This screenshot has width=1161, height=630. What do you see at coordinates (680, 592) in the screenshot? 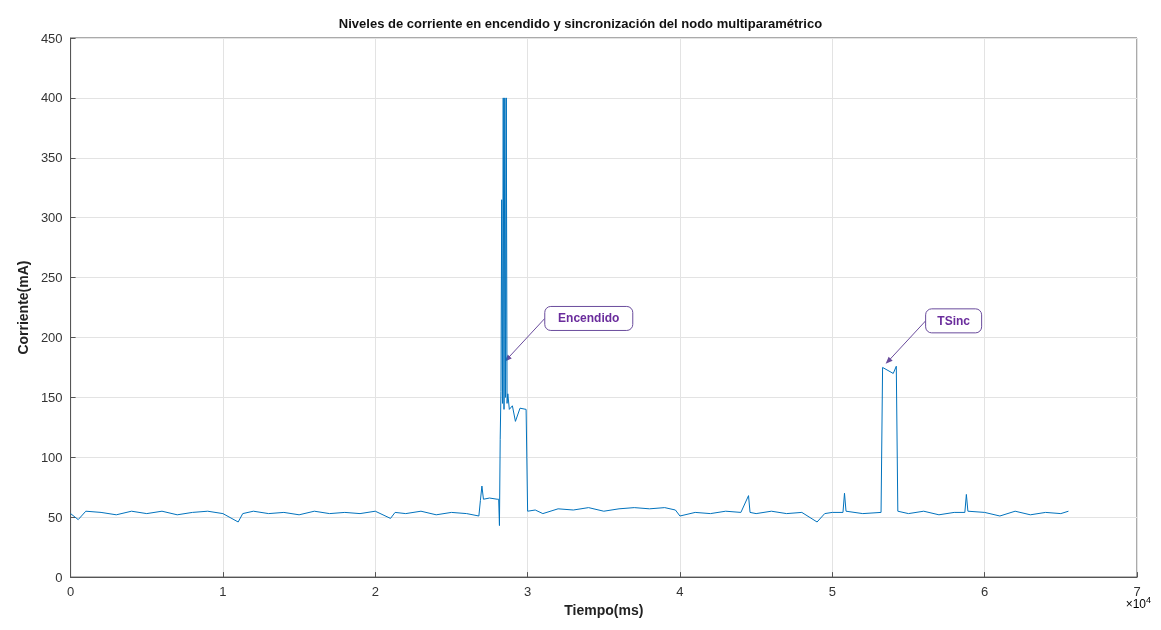
I see `x-tick-label: 4` at bounding box center [680, 592].